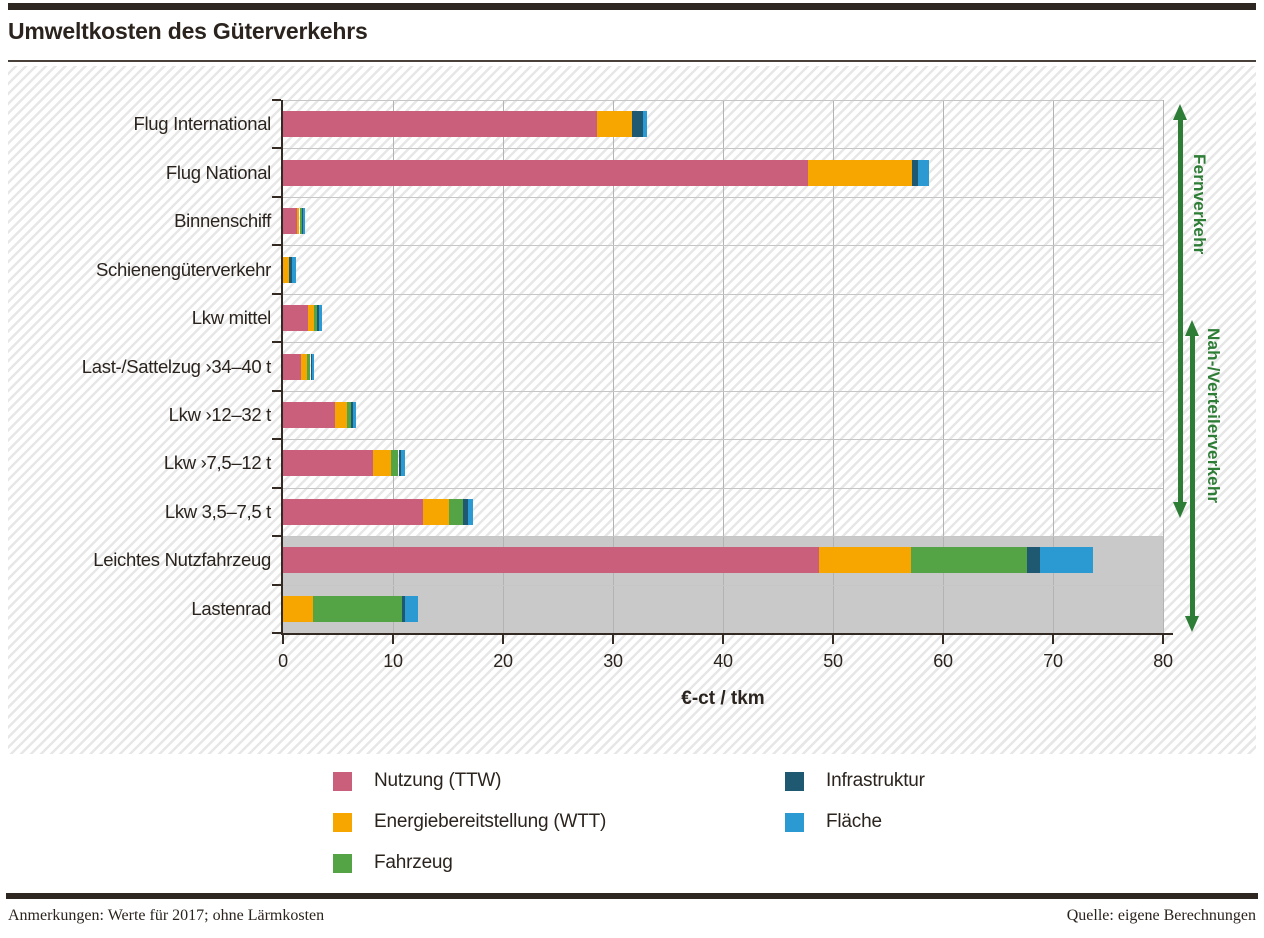  What do you see at coordinates (231, 608) in the screenshot?
I see `category-label: Lastenrad` at bounding box center [231, 608].